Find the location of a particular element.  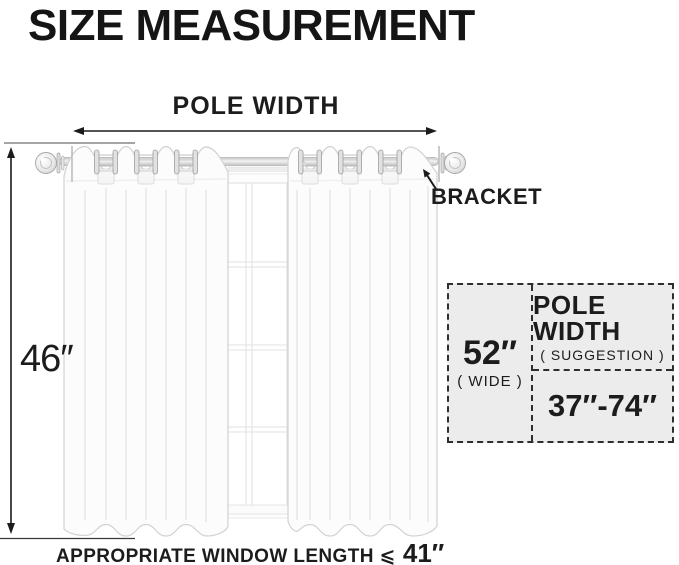

pole-width-arrow is located at coordinates (255, 131).